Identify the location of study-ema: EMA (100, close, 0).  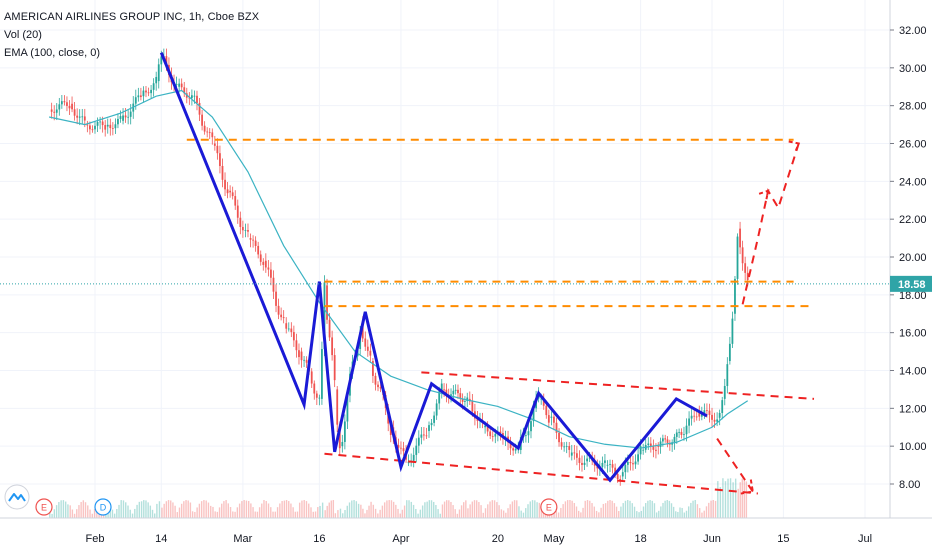
(52, 53).